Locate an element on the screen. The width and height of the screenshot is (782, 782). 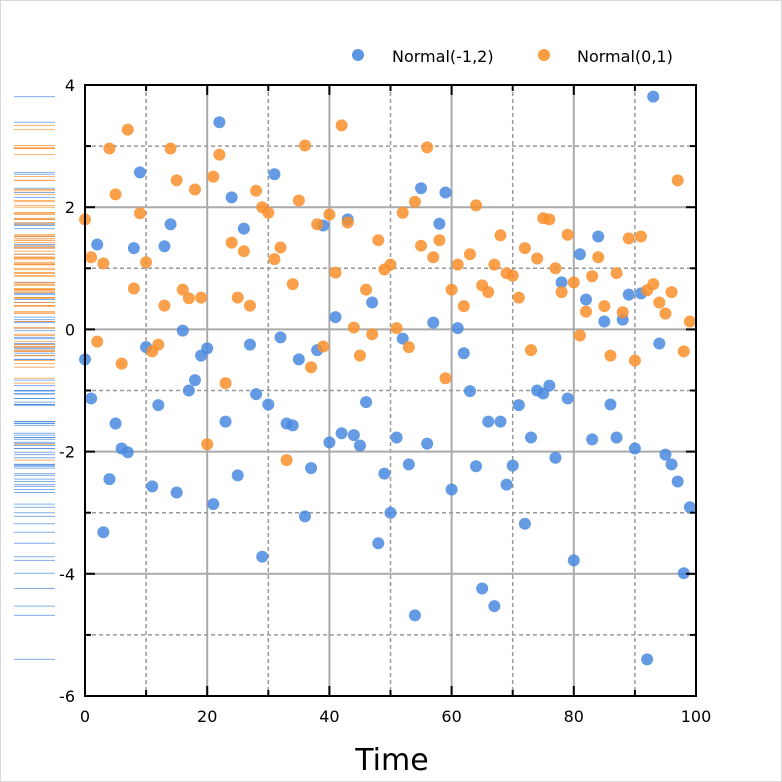
x-axis-title: Time is located at coordinates (391, 760).